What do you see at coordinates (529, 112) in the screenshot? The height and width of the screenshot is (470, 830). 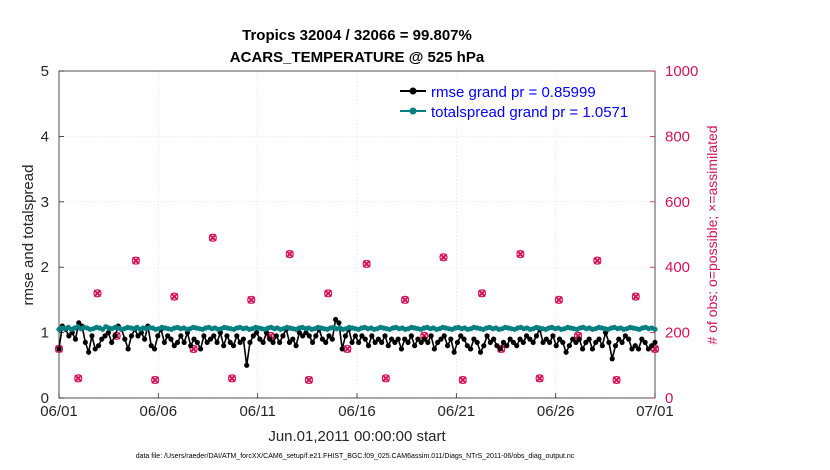 I see `legend-spread-label: totalspread grand pr = 1.0571` at bounding box center [529, 112].